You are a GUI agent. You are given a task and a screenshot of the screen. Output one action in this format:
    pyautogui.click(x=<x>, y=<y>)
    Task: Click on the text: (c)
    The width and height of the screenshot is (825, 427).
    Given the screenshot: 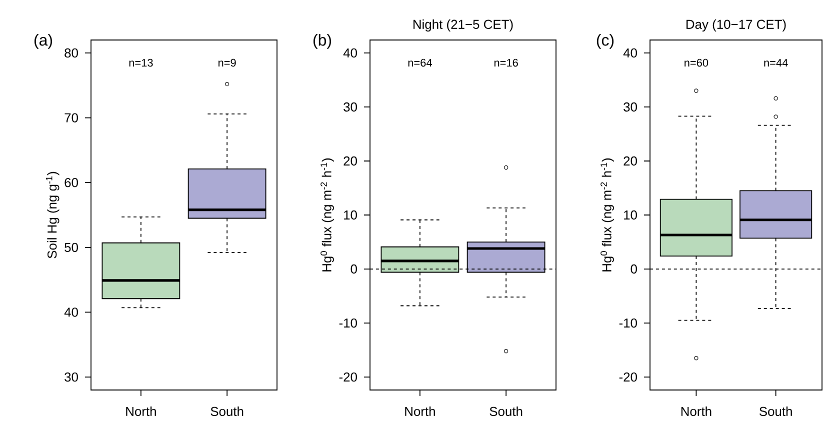 What is the action you would take?
    pyautogui.click(x=605, y=41)
    